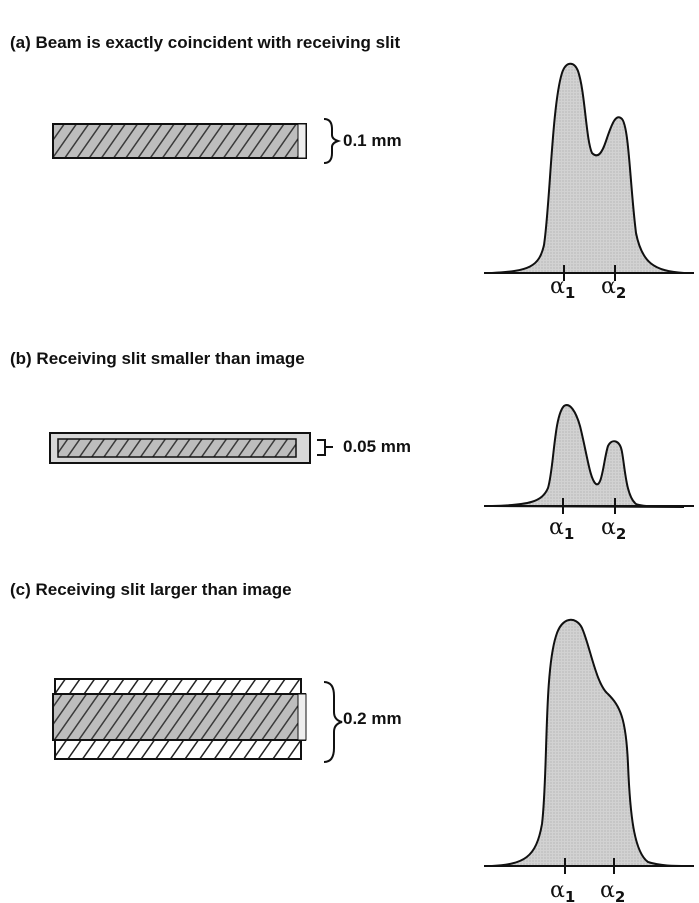  Describe the element at coordinates (612, 890) in the screenshot. I see `alpha2-label-c: α2` at that location.